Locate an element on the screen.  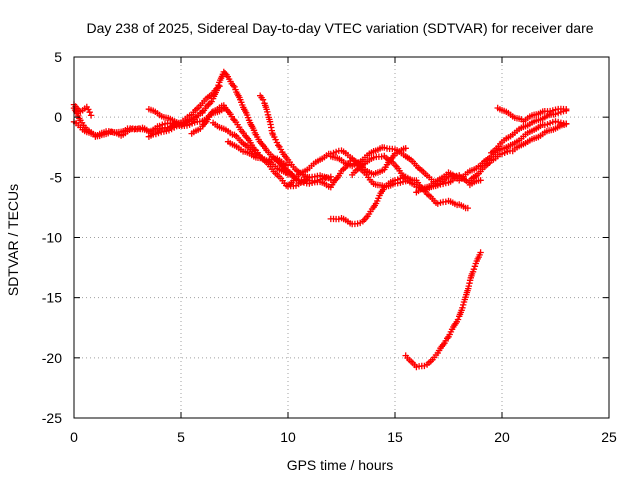
y-tick-label: 5 is located at coordinates (58, 57).